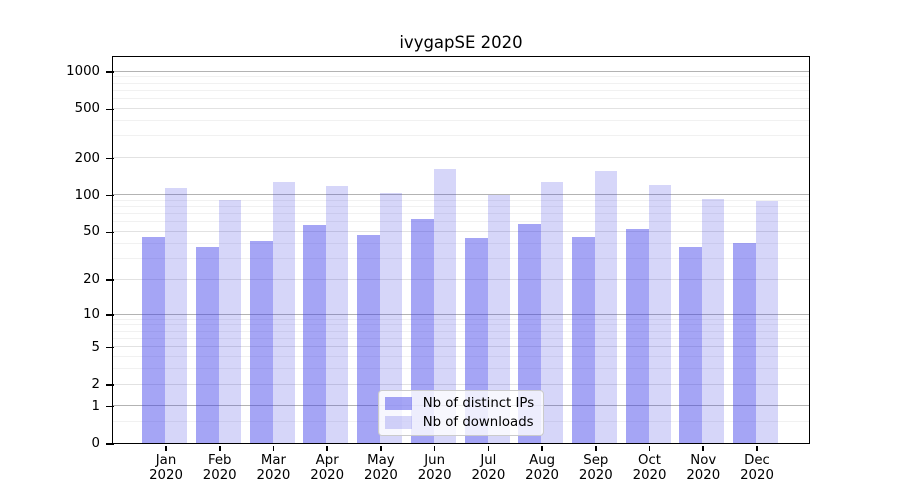 The image size is (900, 500). I want to click on y-tick-label: 5, so click(95, 347).